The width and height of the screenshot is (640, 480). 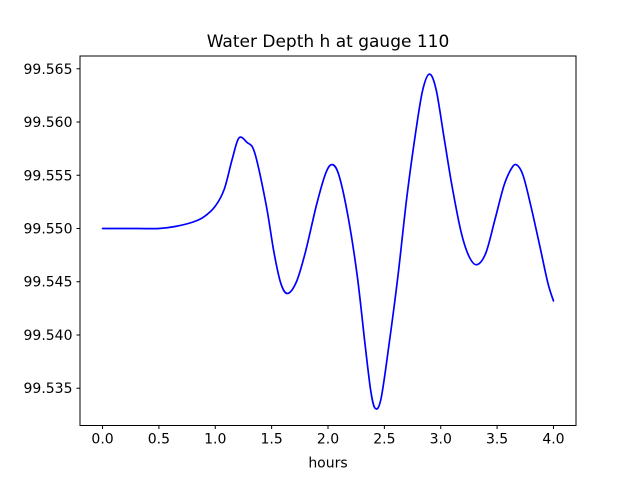 What do you see at coordinates (48, 283) in the screenshot?
I see `y-tick-label: 99.545` at bounding box center [48, 283].